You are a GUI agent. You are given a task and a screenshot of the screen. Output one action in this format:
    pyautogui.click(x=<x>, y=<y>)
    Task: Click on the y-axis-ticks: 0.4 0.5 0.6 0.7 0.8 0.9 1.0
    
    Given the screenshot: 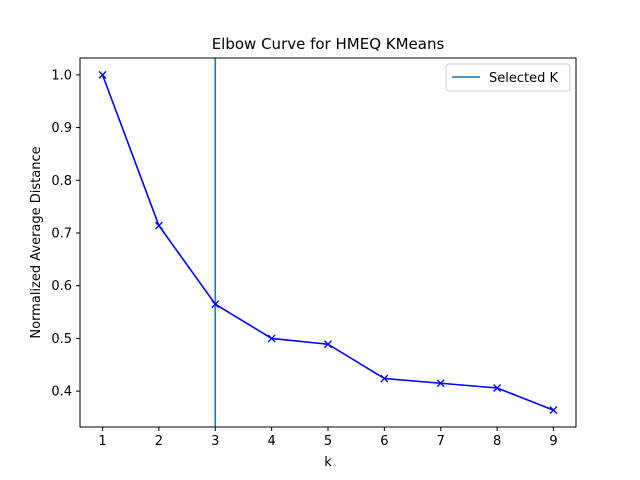 What is the action you would take?
    pyautogui.click(x=65, y=234)
    